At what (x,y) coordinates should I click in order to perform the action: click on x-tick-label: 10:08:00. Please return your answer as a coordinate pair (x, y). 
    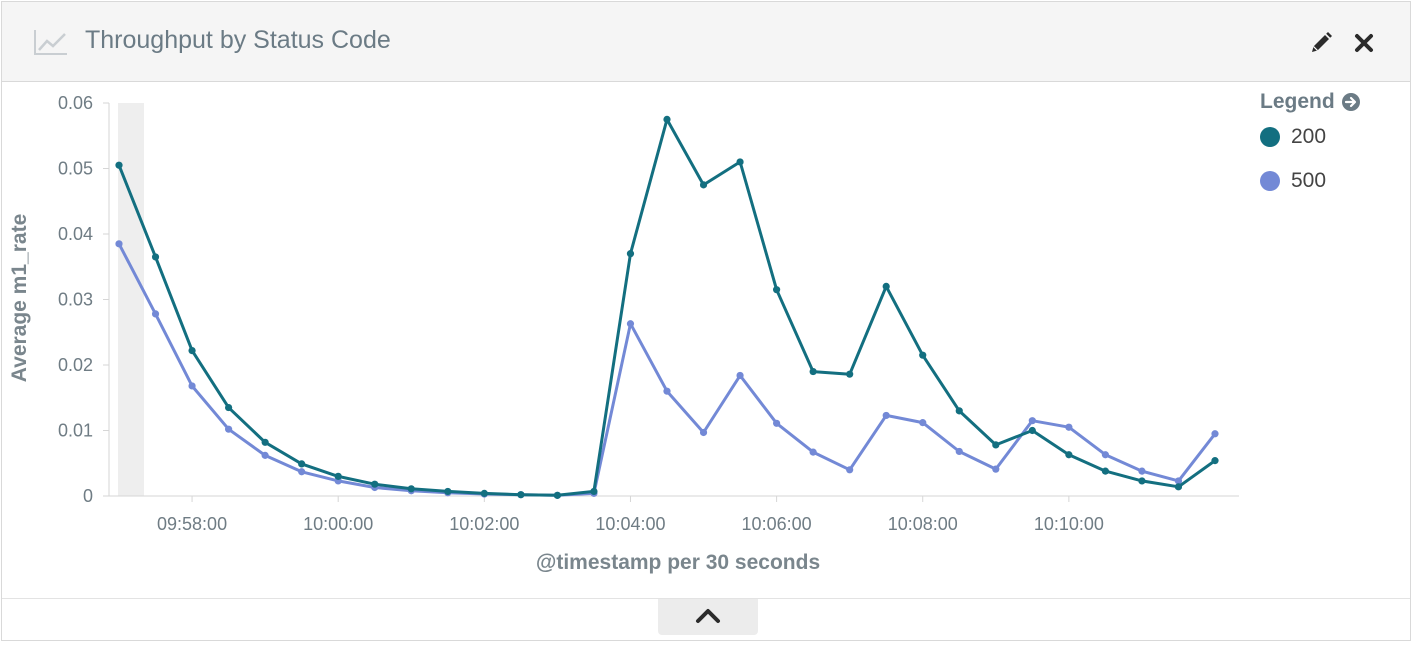
    Looking at the image, I should click on (923, 524).